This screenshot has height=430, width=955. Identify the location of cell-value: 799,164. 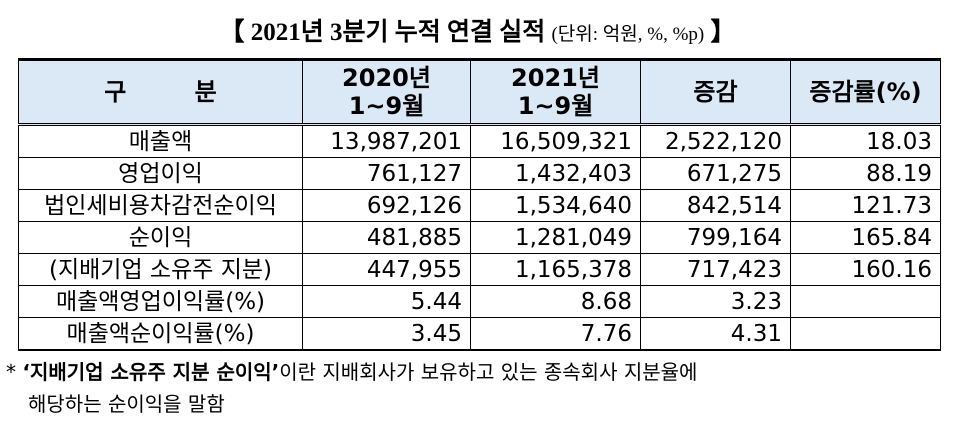
(734, 237).